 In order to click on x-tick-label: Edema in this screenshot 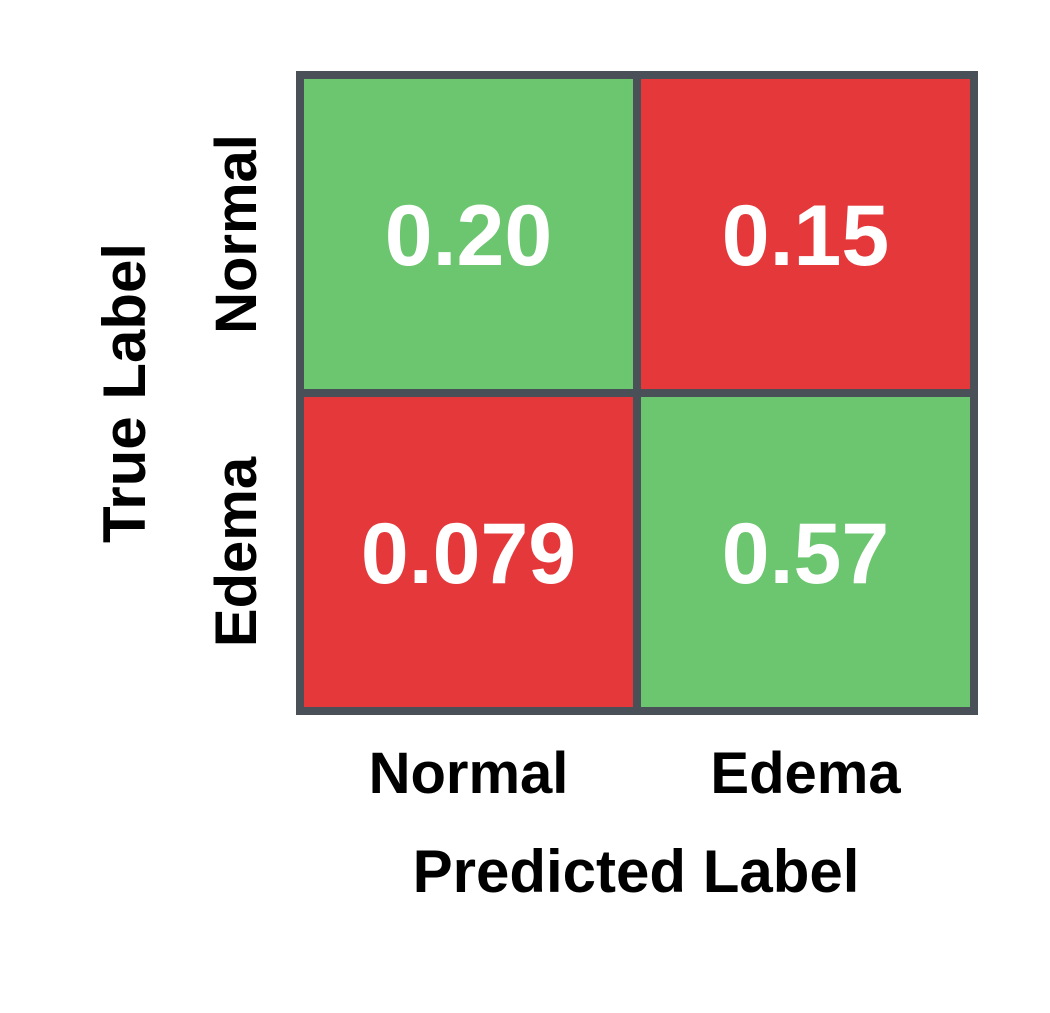, I will do `click(805, 773)`.